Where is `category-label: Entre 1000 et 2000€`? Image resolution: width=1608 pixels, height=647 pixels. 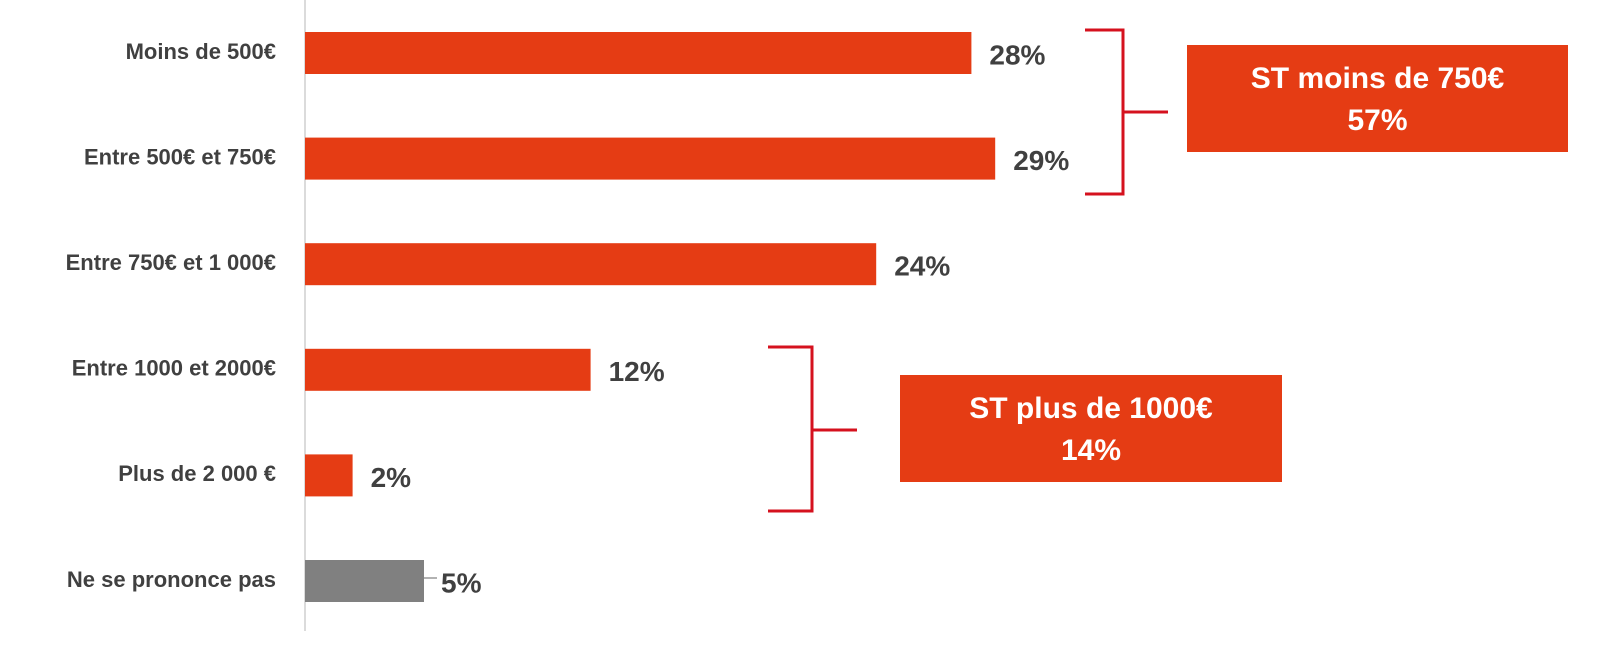 category-label: Entre 1000 et 2000€ is located at coordinates (174, 368).